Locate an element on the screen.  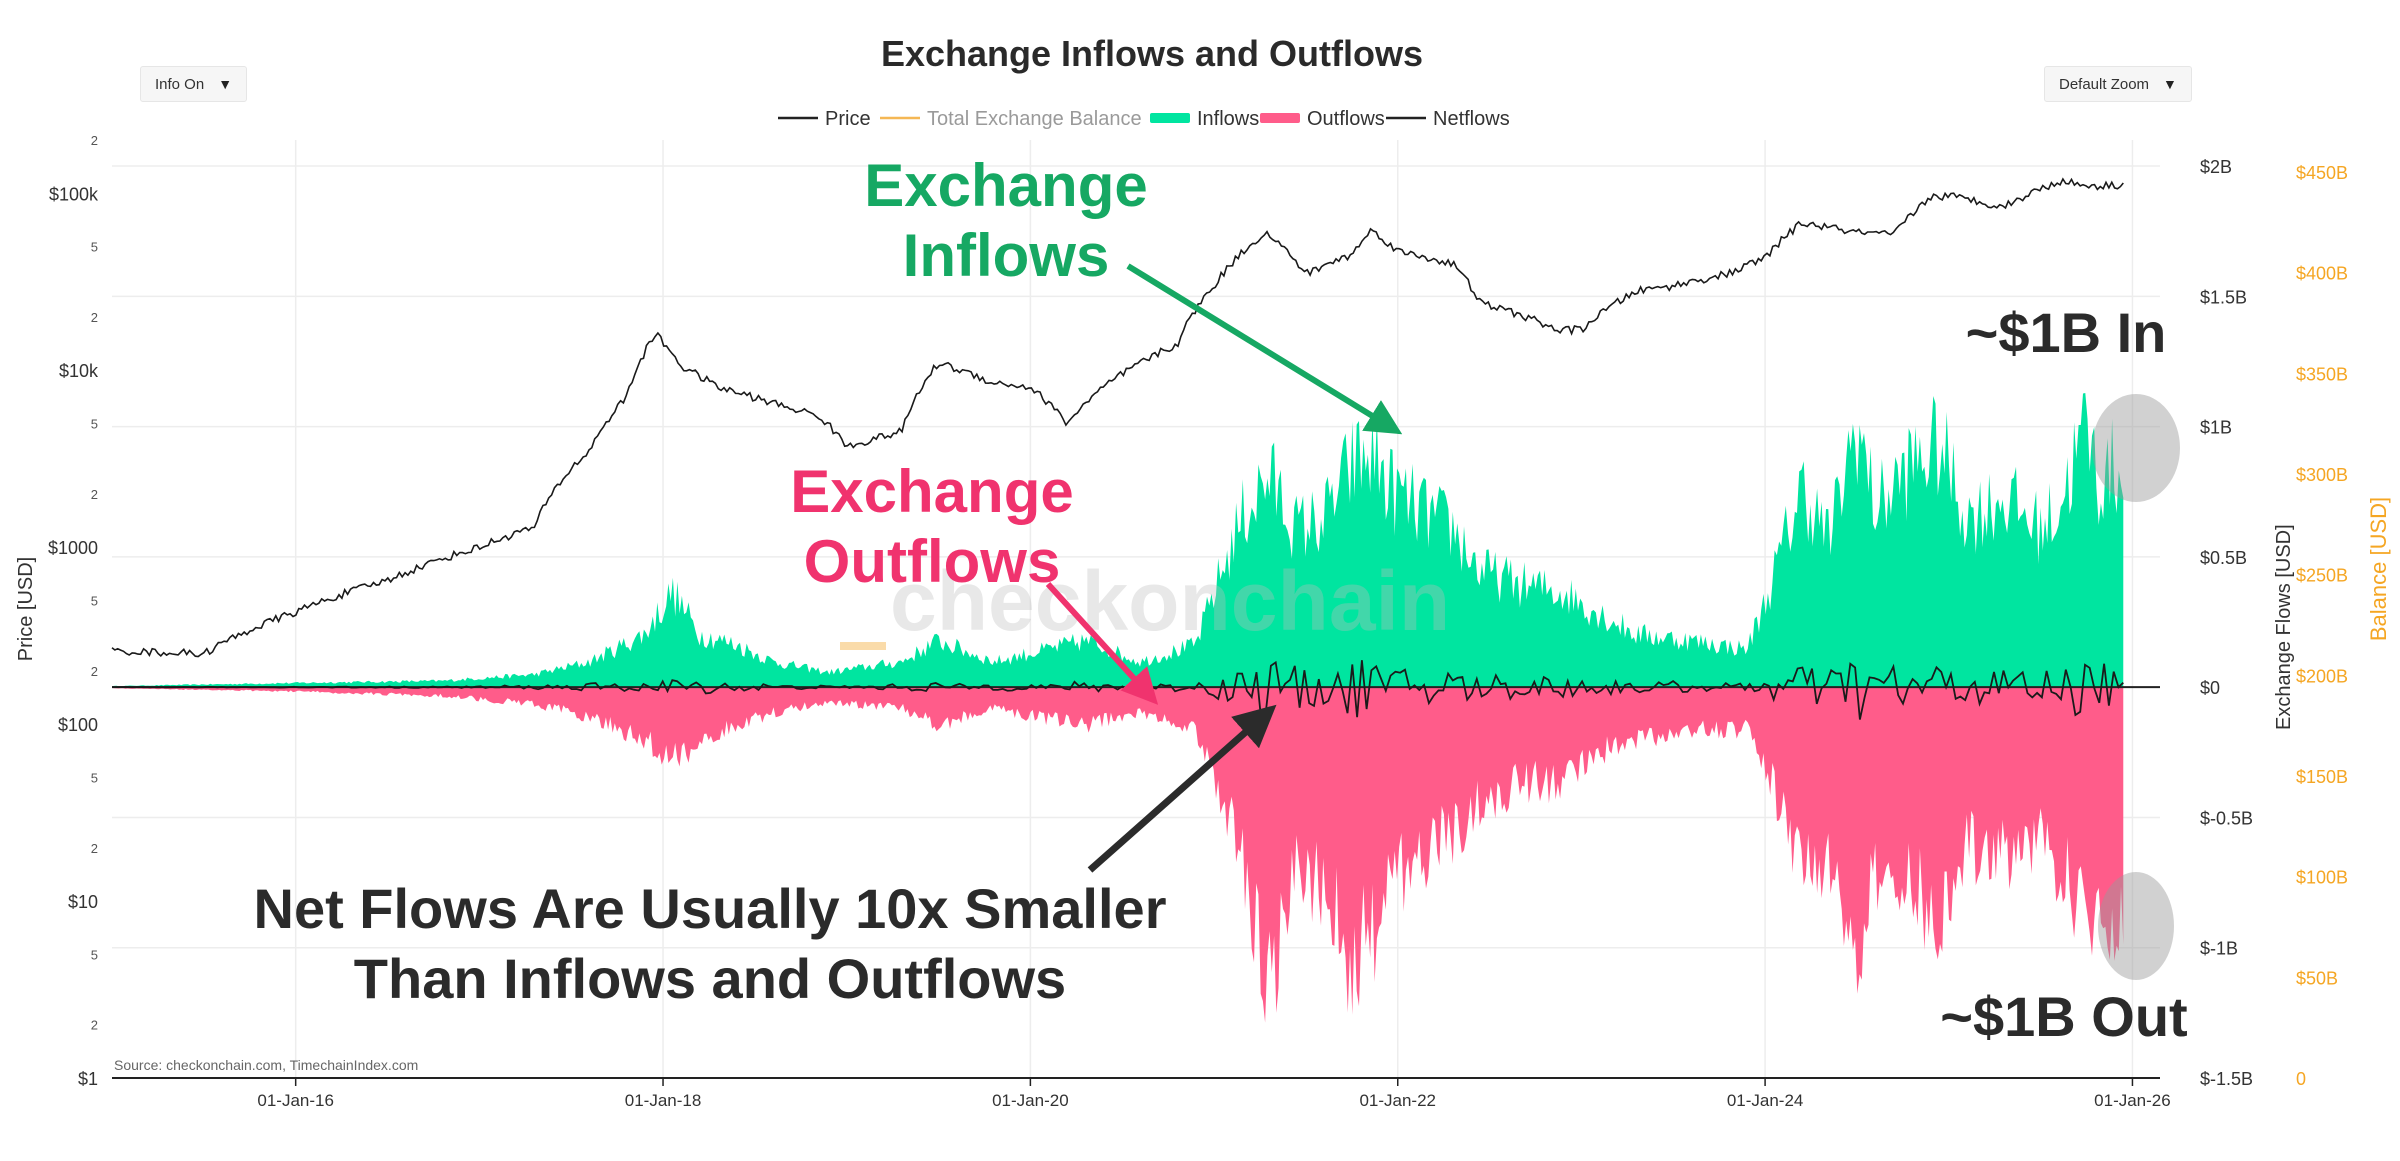
watermark-mark is located at coordinates (863, 646).